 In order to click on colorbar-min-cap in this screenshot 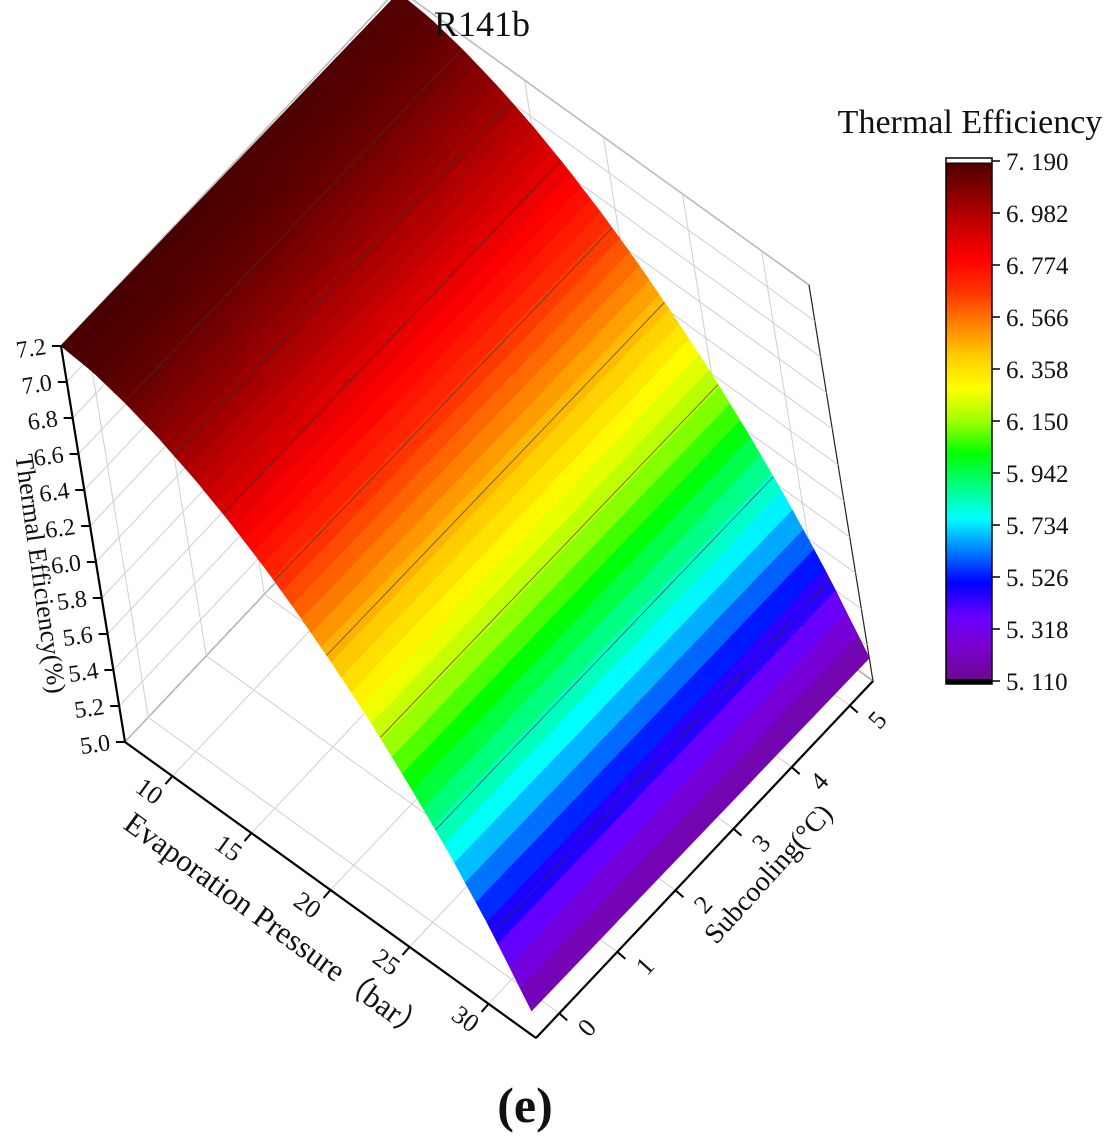, I will do `click(969, 681)`.